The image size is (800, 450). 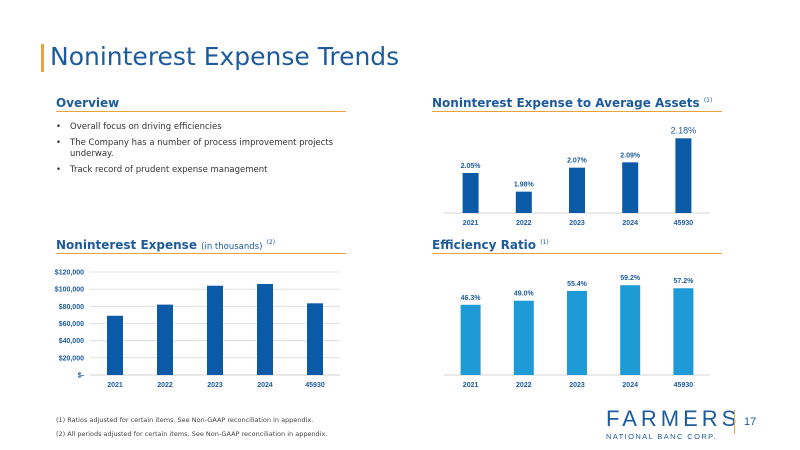 What do you see at coordinates (684, 130) in the screenshot?
I see `data-label: 2.18%` at bounding box center [684, 130].